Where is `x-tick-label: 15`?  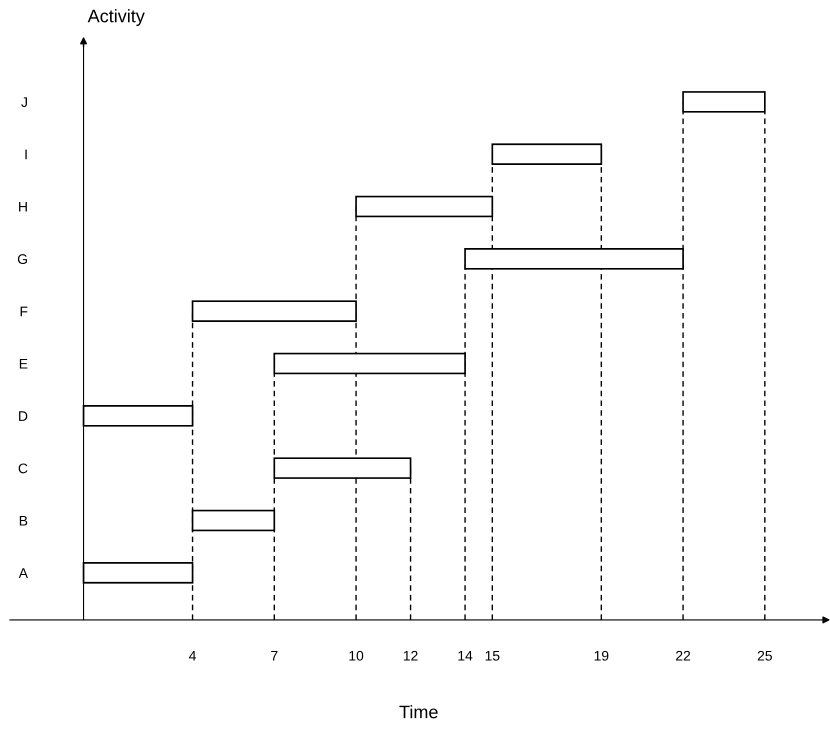
x-tick-label: 15 is located at coordinates (493, 655).